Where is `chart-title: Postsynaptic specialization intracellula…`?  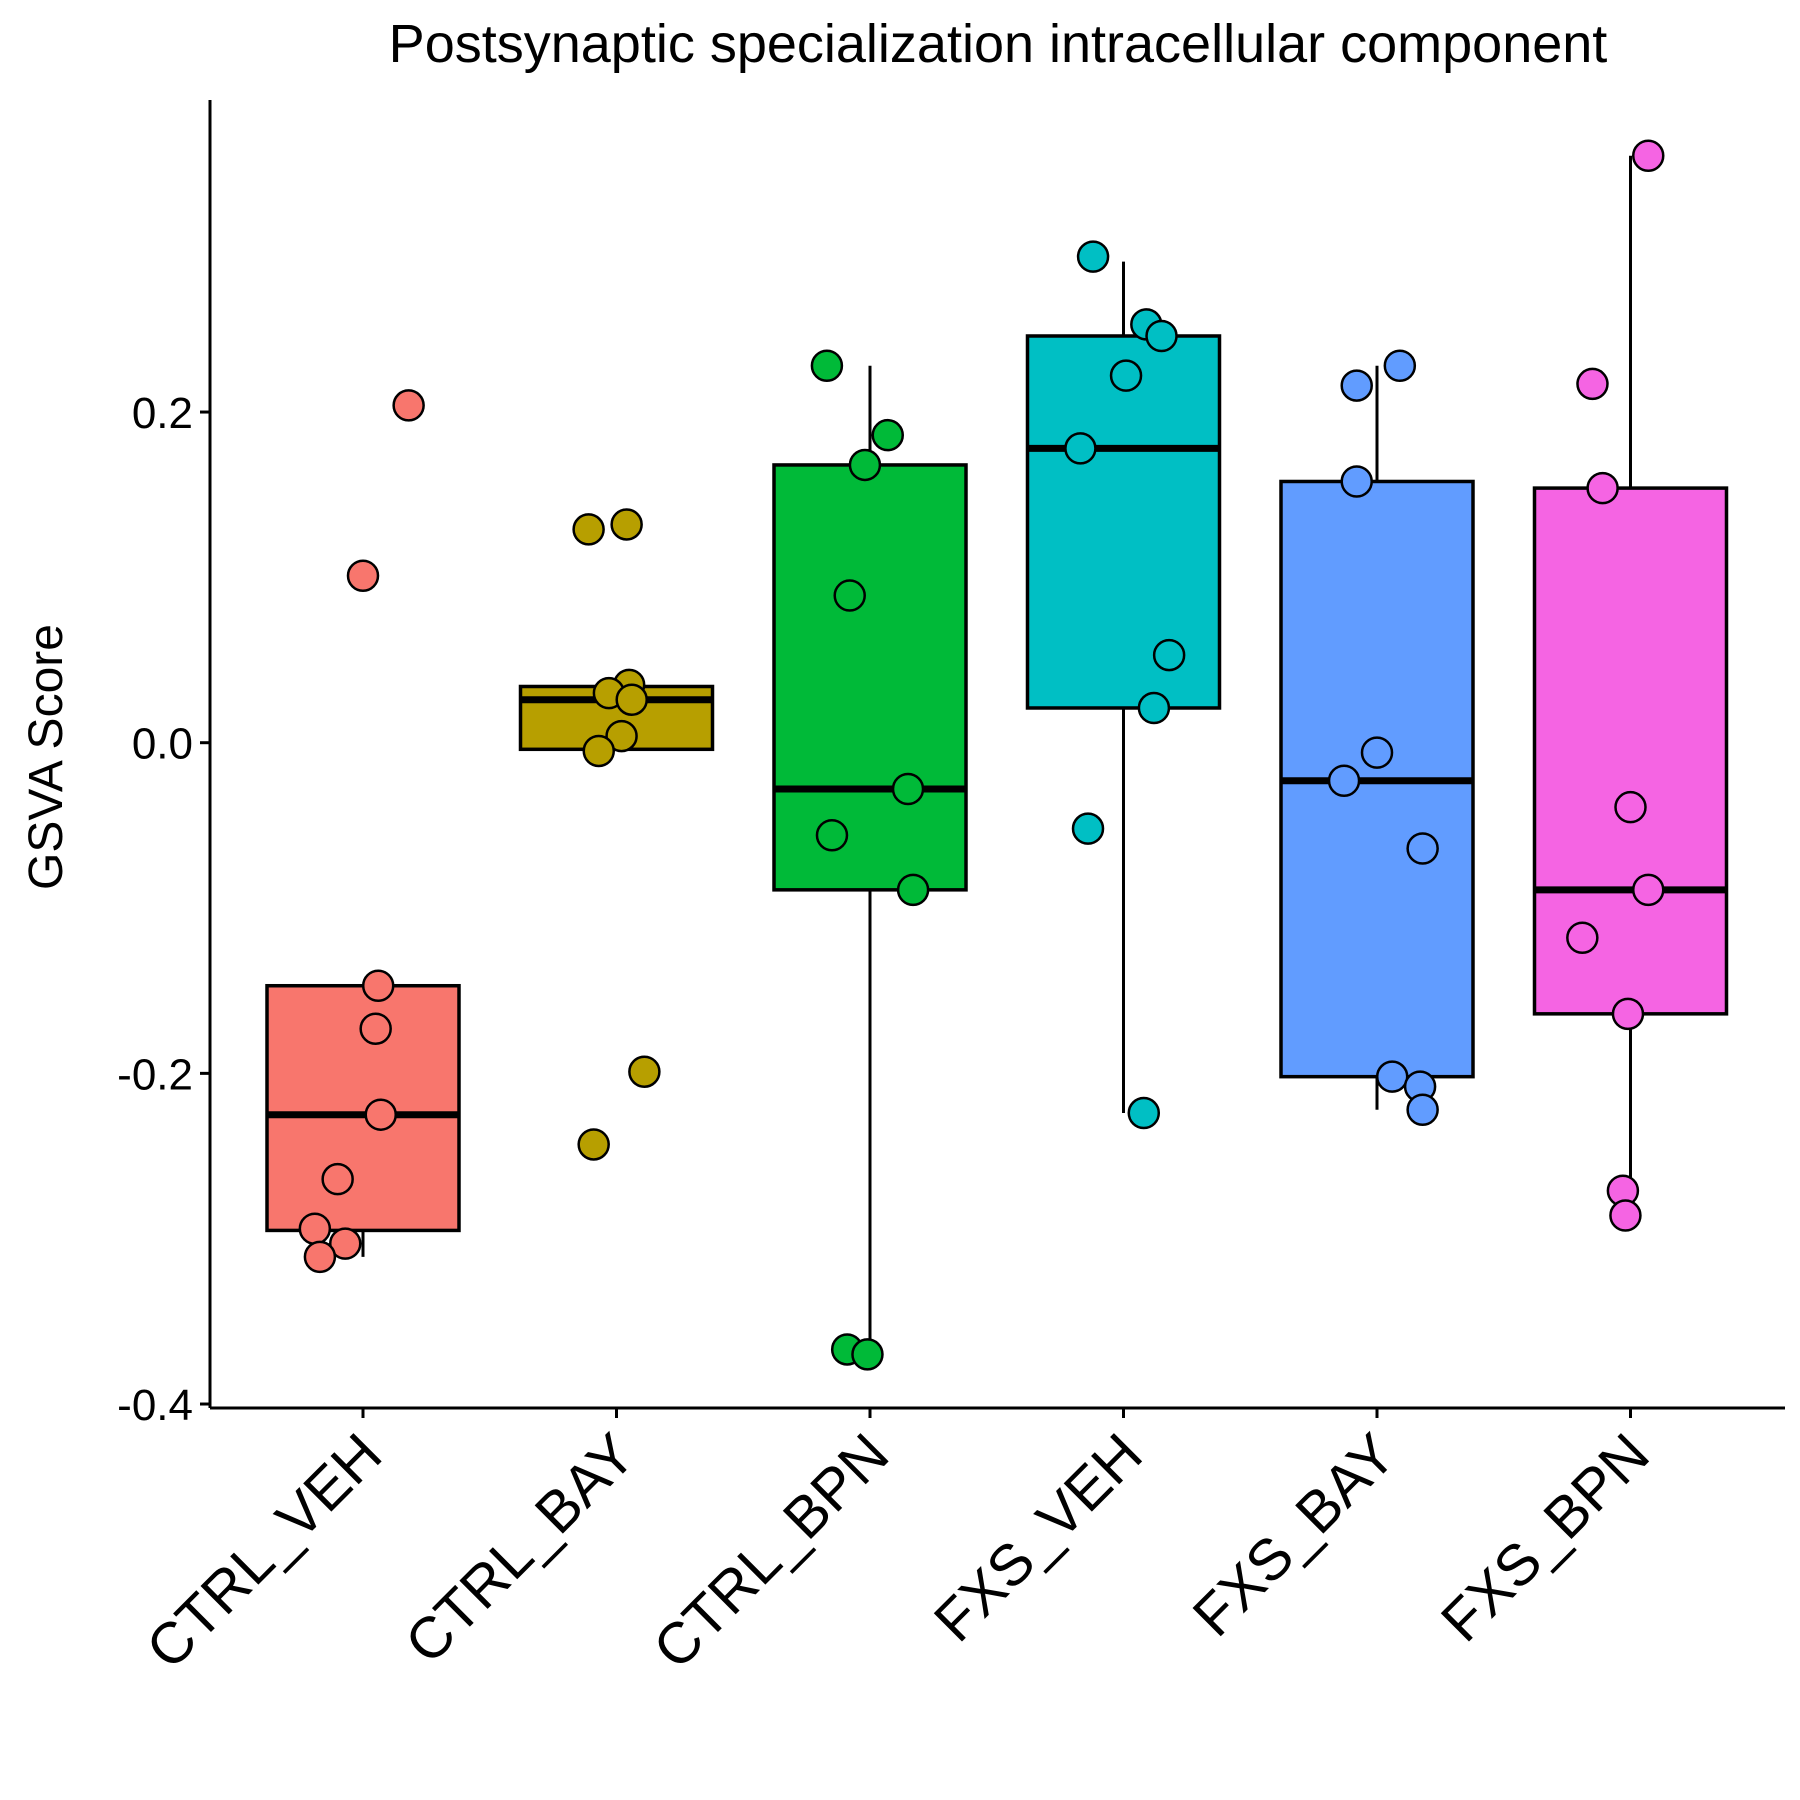
chart-title: Postsynaptic specialization intracellula… is located at coordinates (998, 44).